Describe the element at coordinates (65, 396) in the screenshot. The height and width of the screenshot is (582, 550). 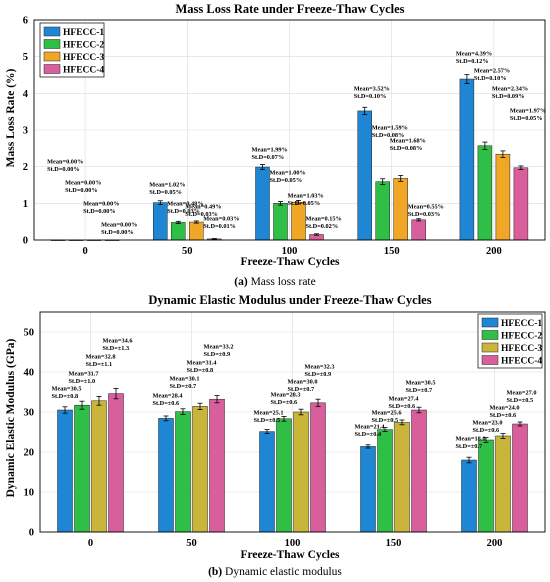
I see `data-label: St.D=±0.8` at that location.